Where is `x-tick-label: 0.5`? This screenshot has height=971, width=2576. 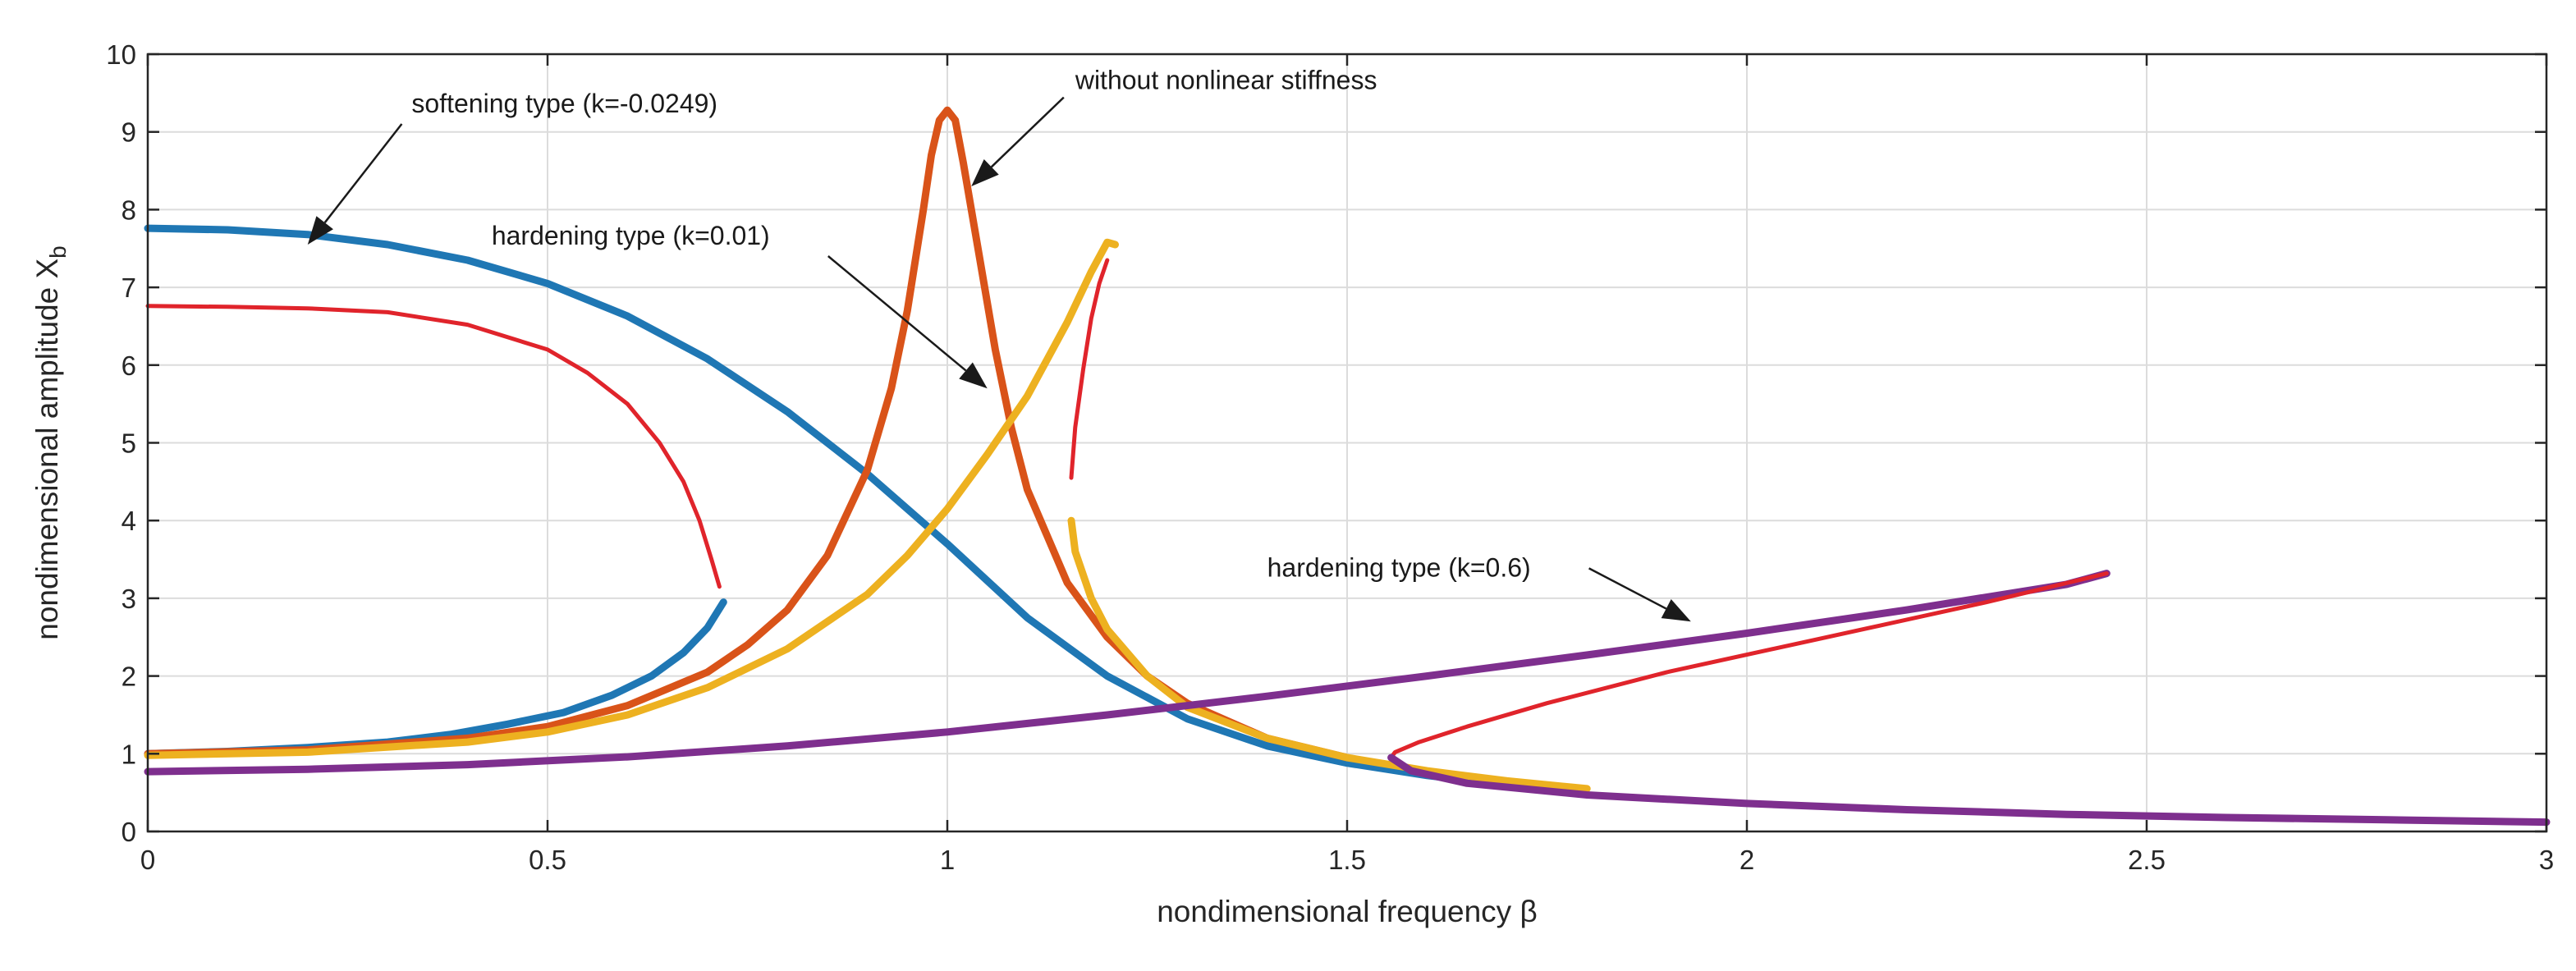 x-tick-label: 0.5 is located at coordinates (548, 860).